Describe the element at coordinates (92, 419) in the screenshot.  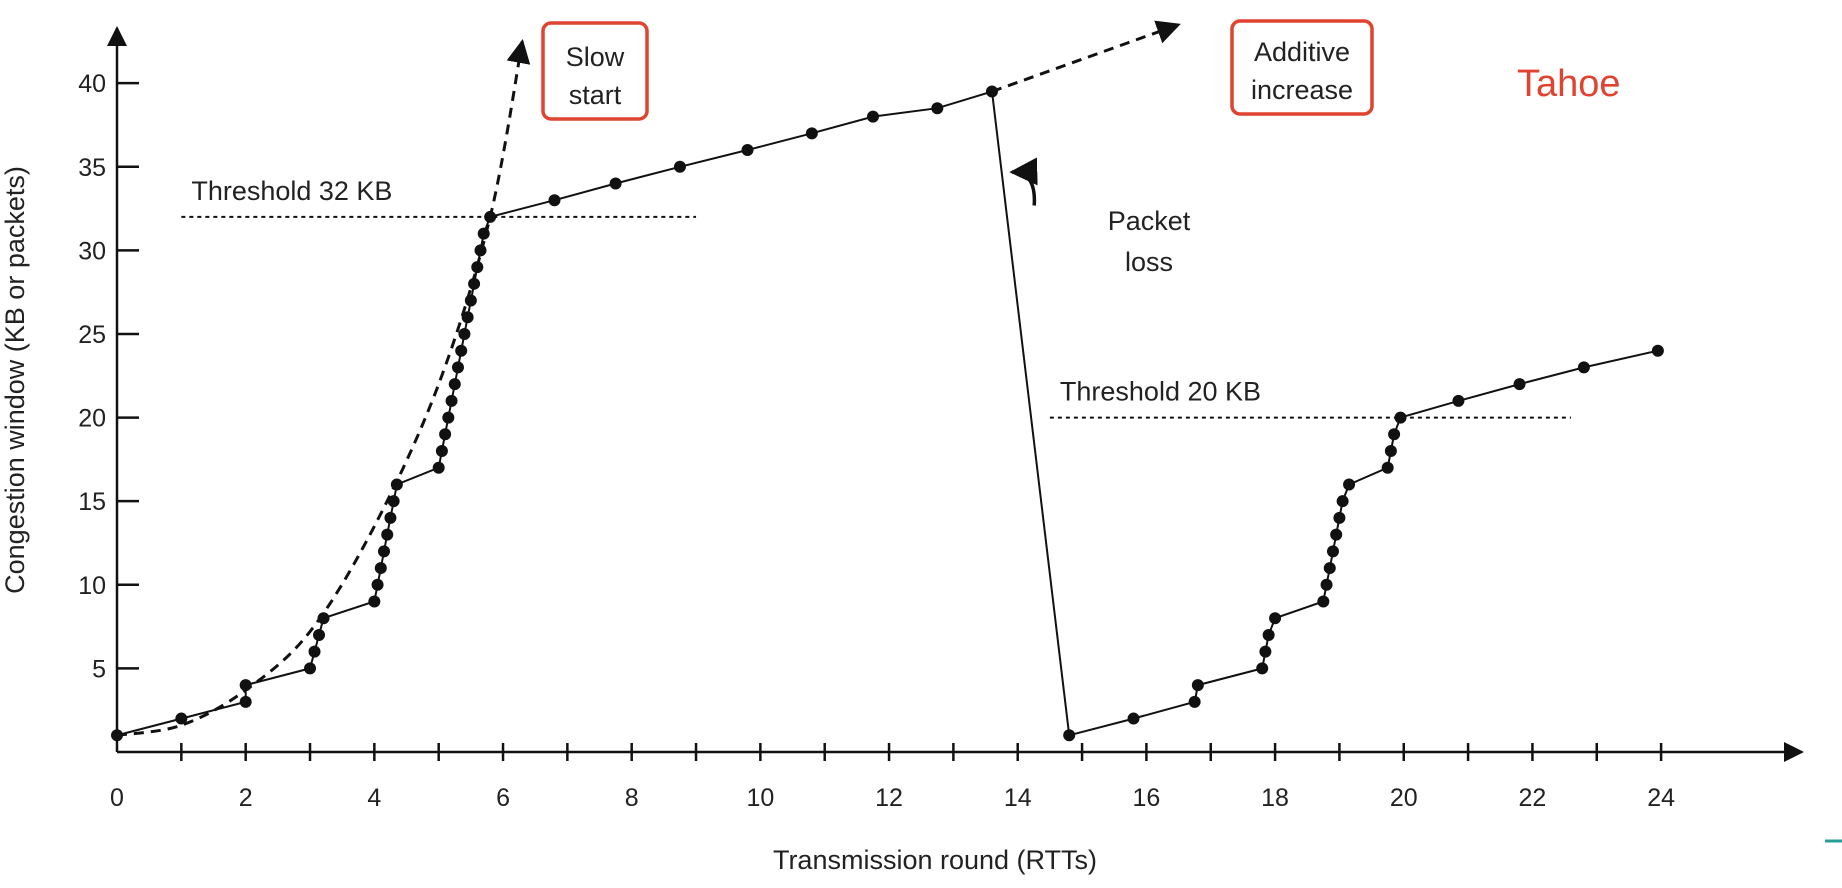
I see `y-tick-label: 20` at that location.